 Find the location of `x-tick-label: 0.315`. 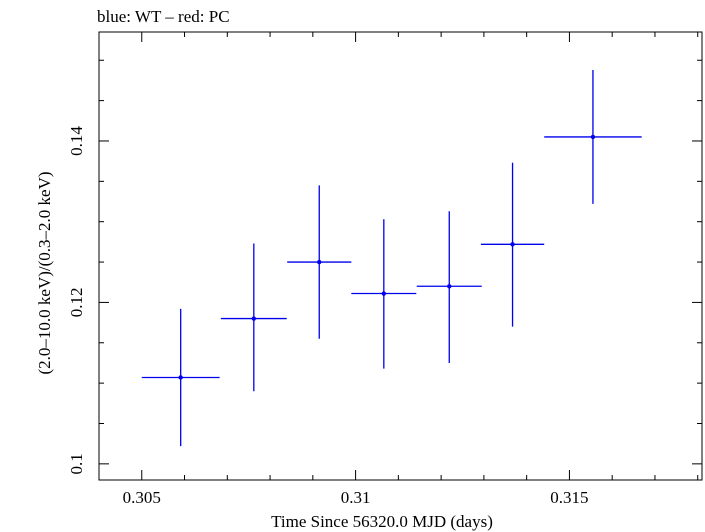

x-tick-label: 0.315 is located at coordinates (569, 497).